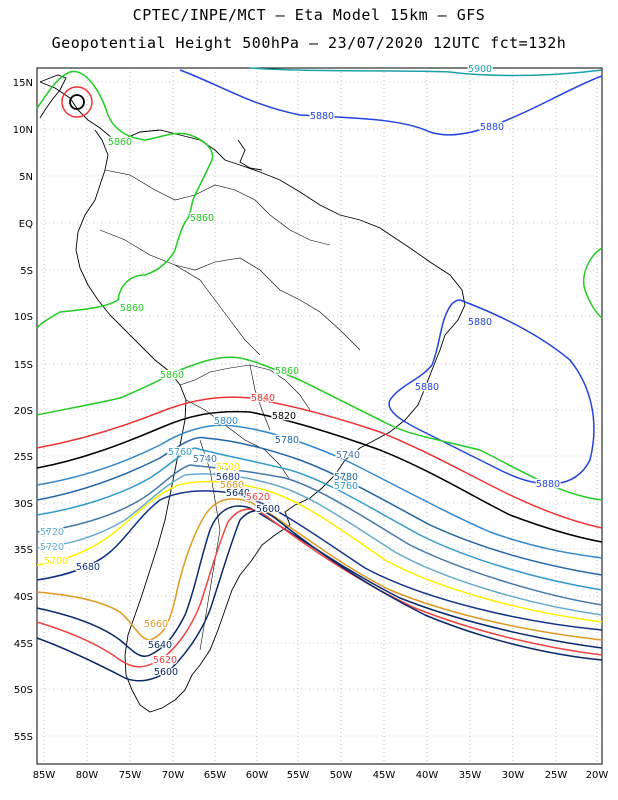 This screenshot has height=800, width=618. I want to click on lat-label: EQ, so click(26, 224).